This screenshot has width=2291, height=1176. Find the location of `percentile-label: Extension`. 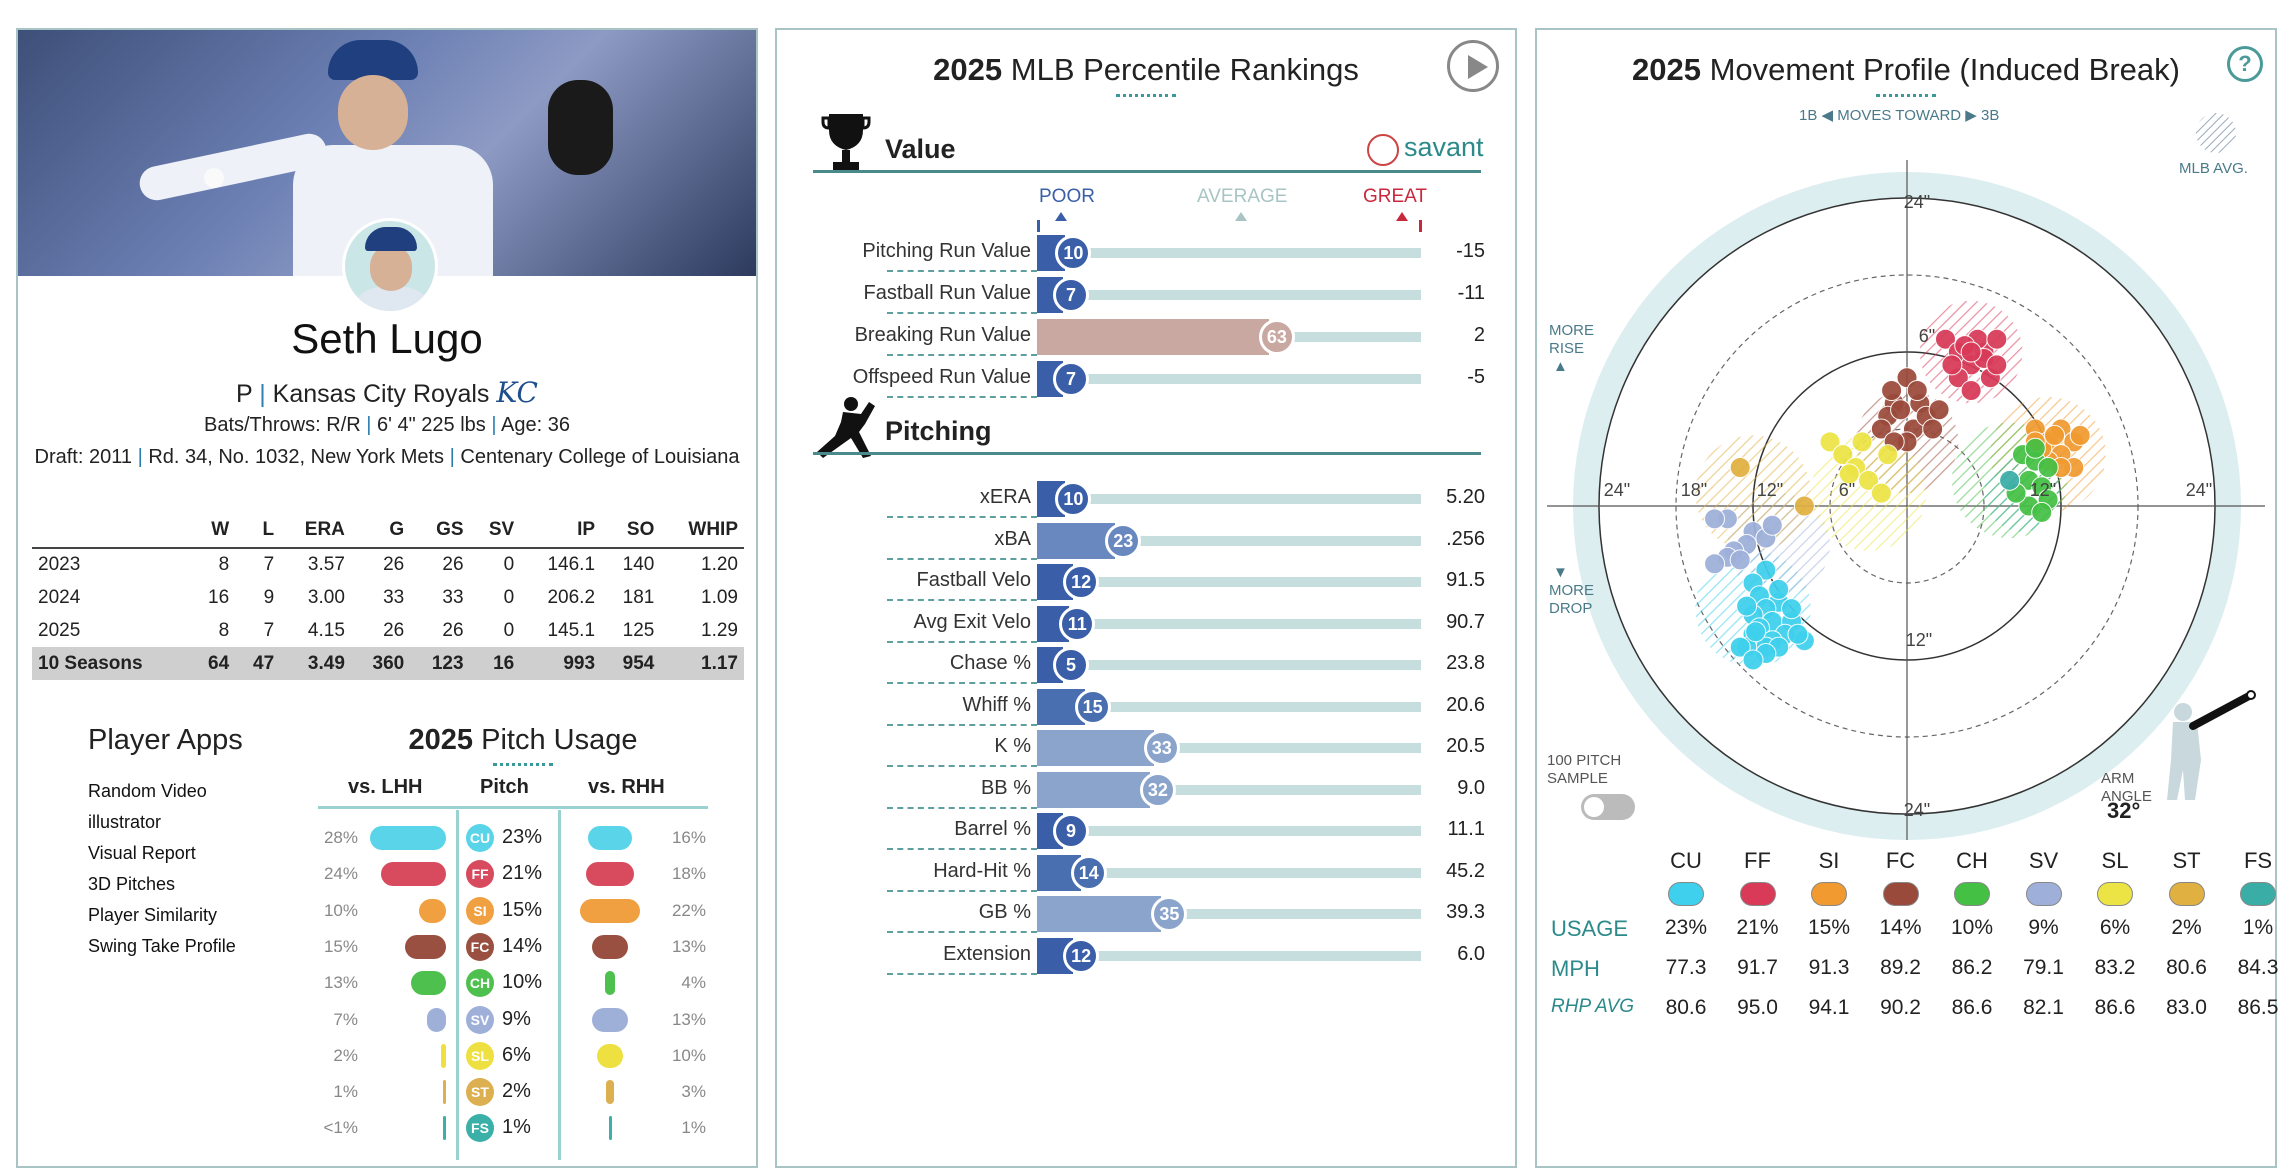

percentile-label: Extension is located at coordinates (987, 953).